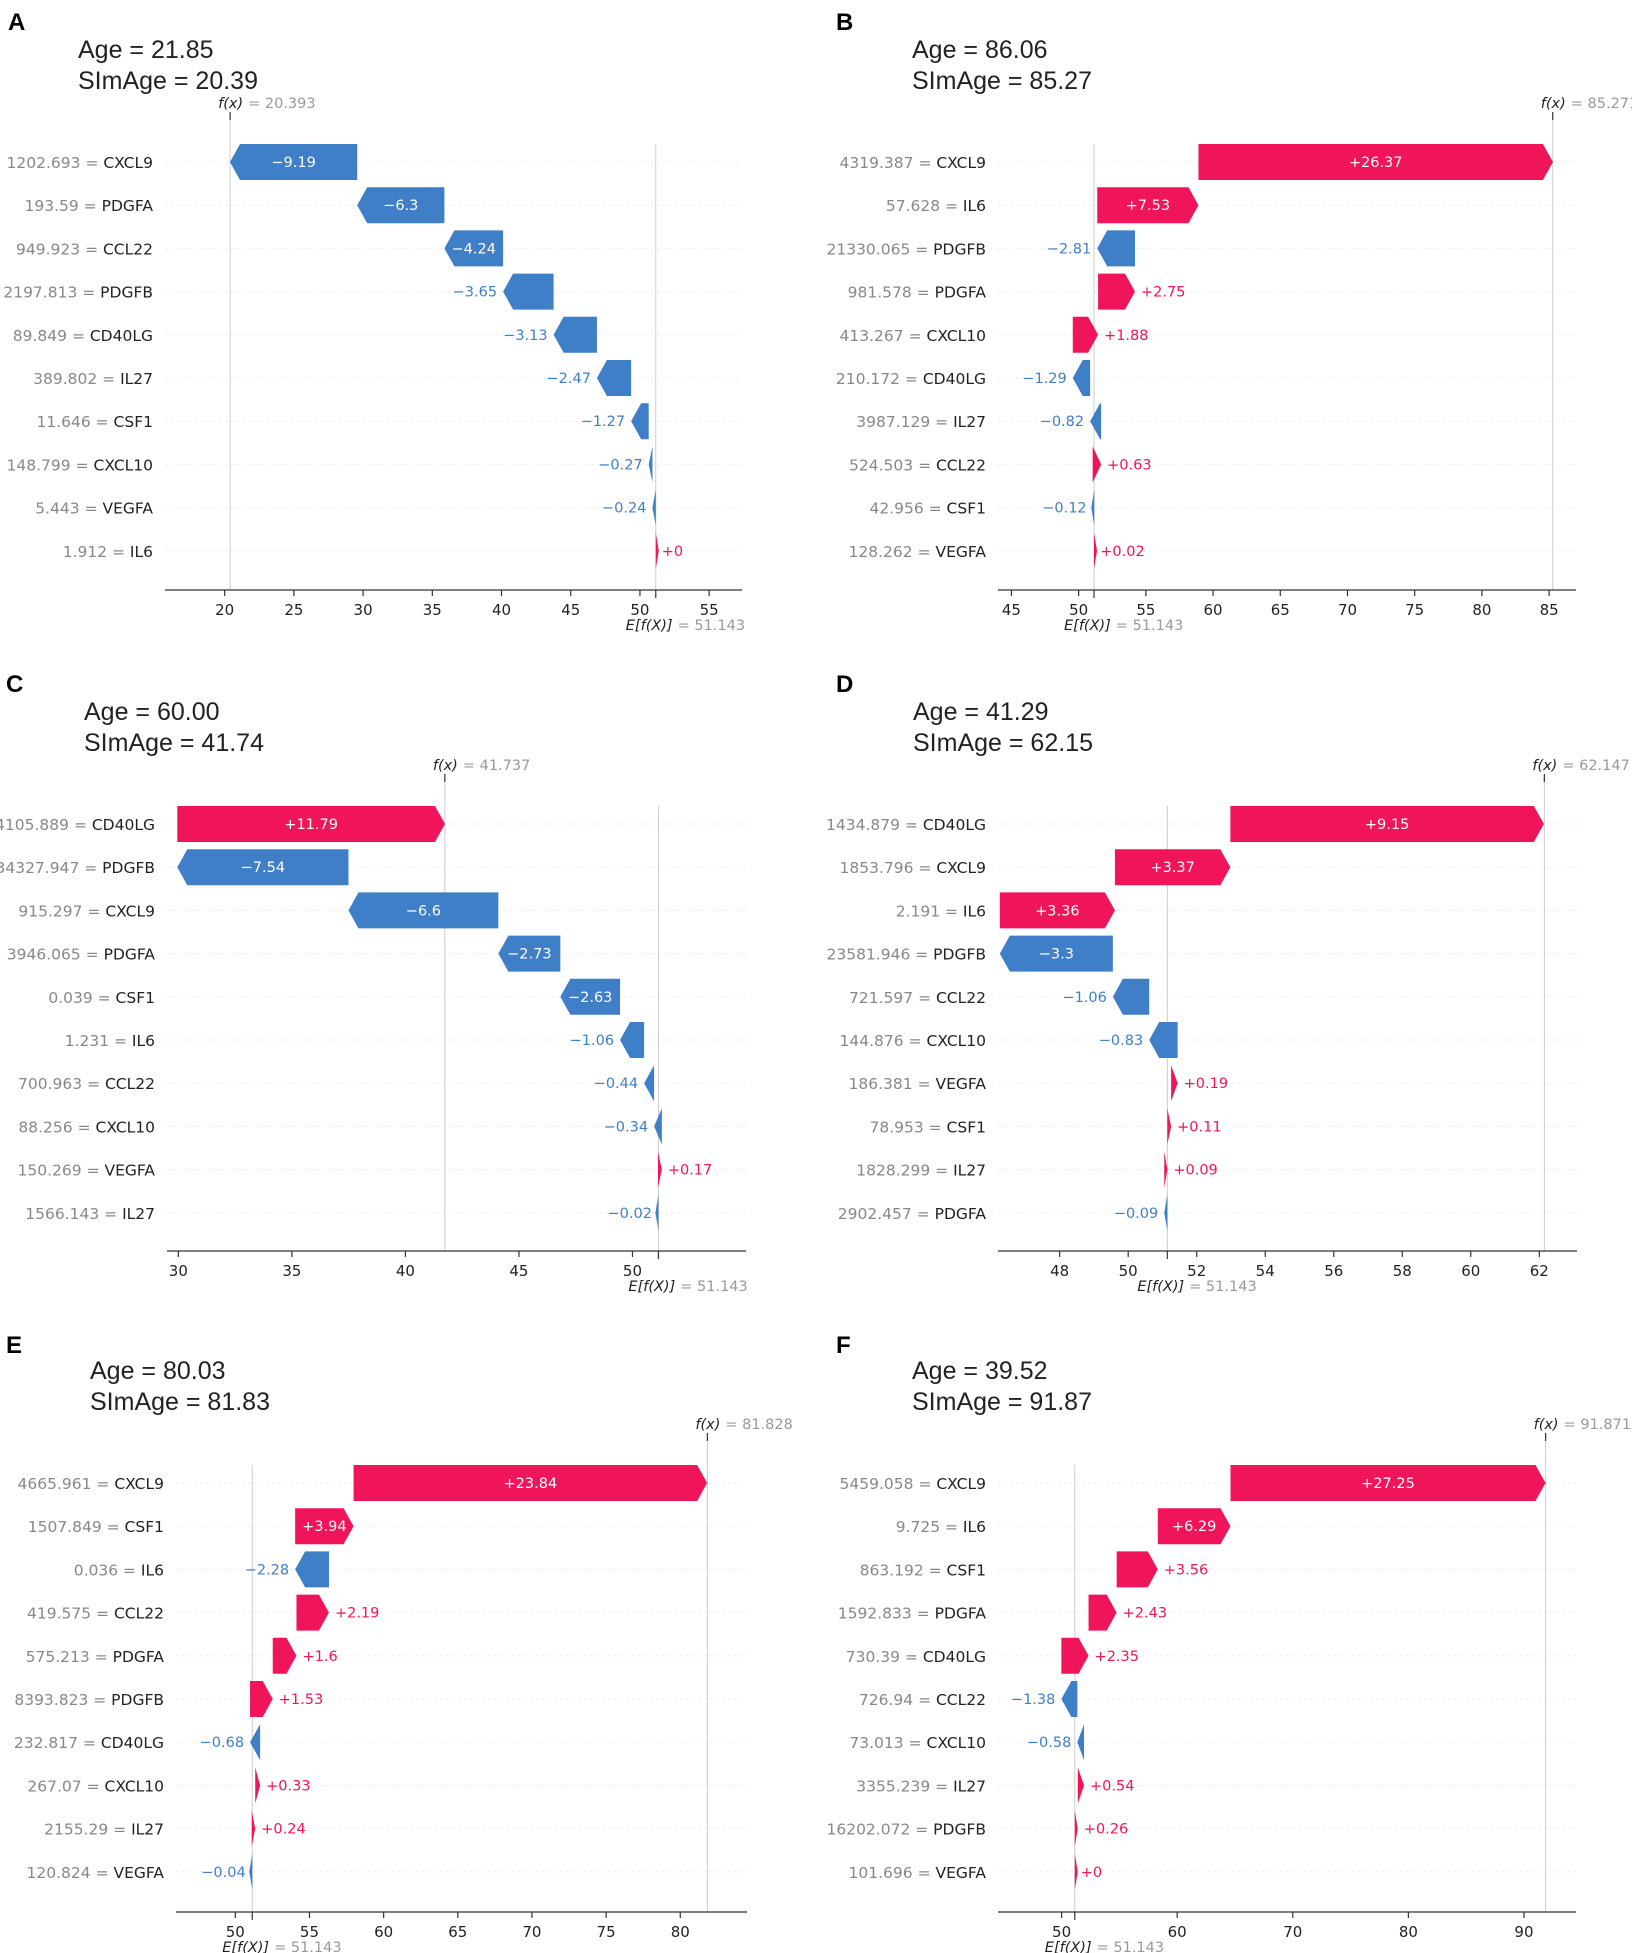 This screenshot has height=1953, width=1632. Describe the element at coordinates (288, 1786) in the screenshot. I see `bar-value-label: +0.33` at that location.